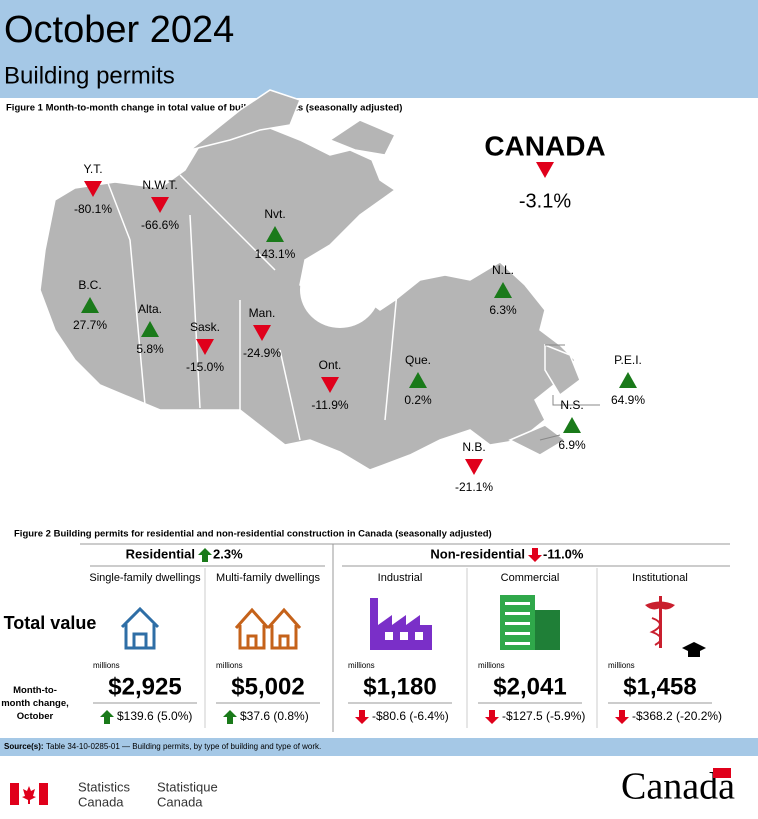 Image resolution: width=758 pixels, height=819 pixels. I want to click on region-change: 64.9%, so click(628, 400).